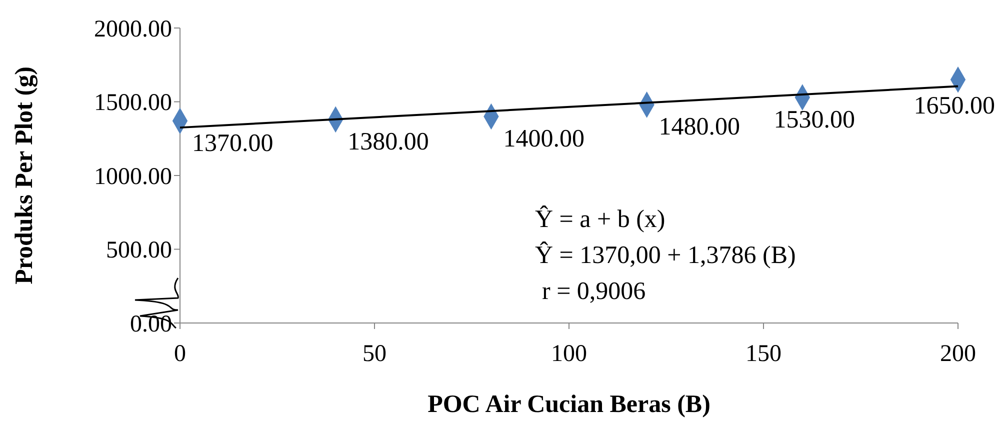 The height and width of the screenshot is (422, 997). I want to click on y-tick-label: 500.00, so click(139, 251).